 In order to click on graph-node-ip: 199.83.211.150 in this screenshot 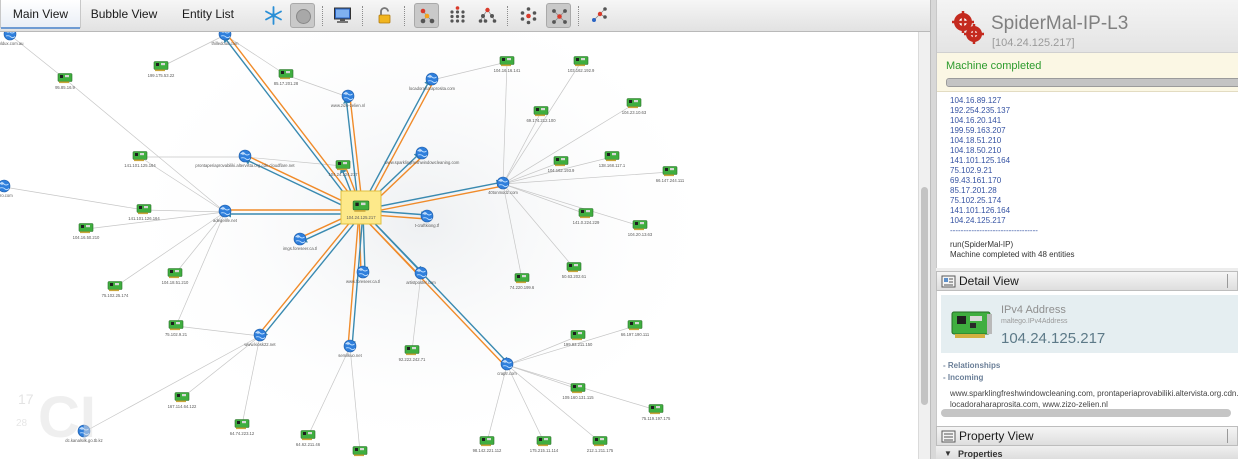, I will do `click(578, 339)`.